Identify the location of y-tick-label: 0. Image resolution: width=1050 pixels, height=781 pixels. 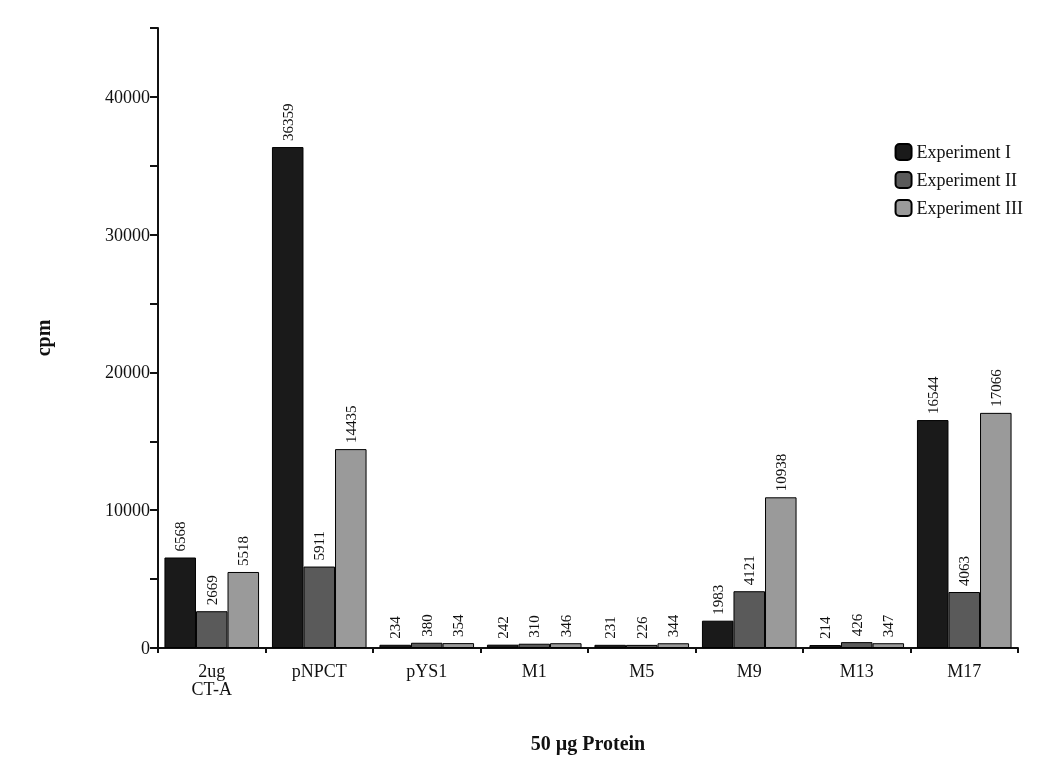
(145, 648).